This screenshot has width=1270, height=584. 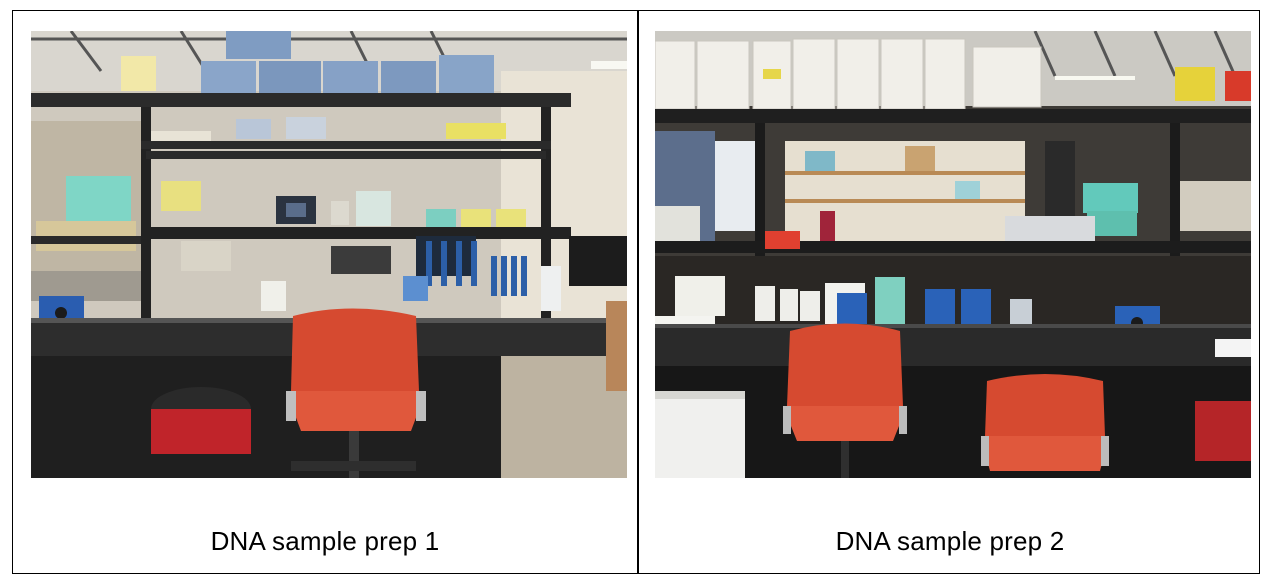 I want to click on column-divider, so click(x=638, y=292).